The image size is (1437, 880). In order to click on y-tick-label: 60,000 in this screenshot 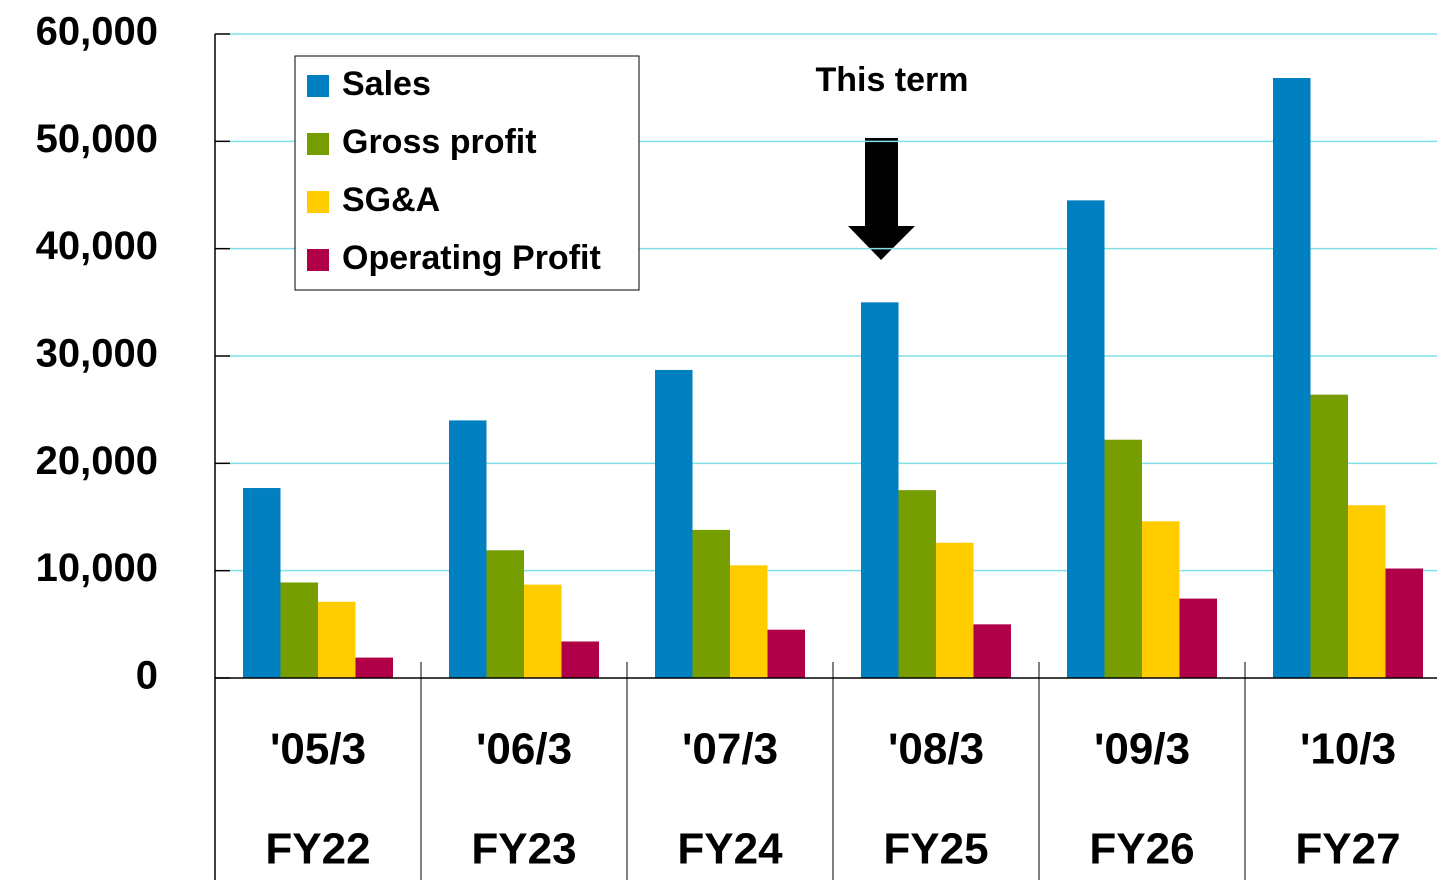, I will do `click(97, 32)`.